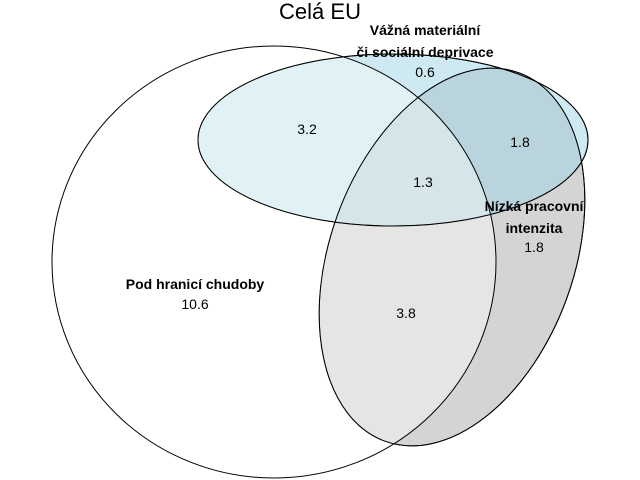 This screenshot has width=640, height=480. What do you see at coordinates (426, 30) in the screenshot?
I see `set-deprivation-label-line1: Vážná materiální` at bounding box center [426, 30].